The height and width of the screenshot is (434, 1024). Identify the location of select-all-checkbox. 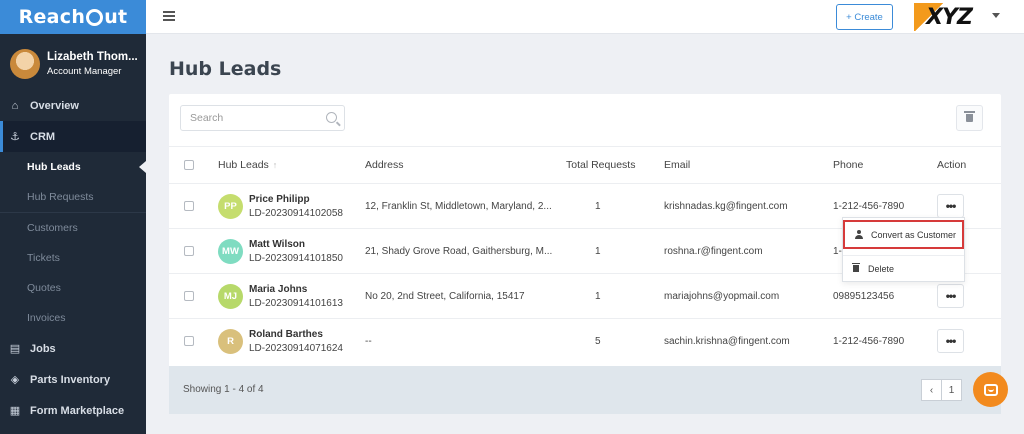
(189, 165).